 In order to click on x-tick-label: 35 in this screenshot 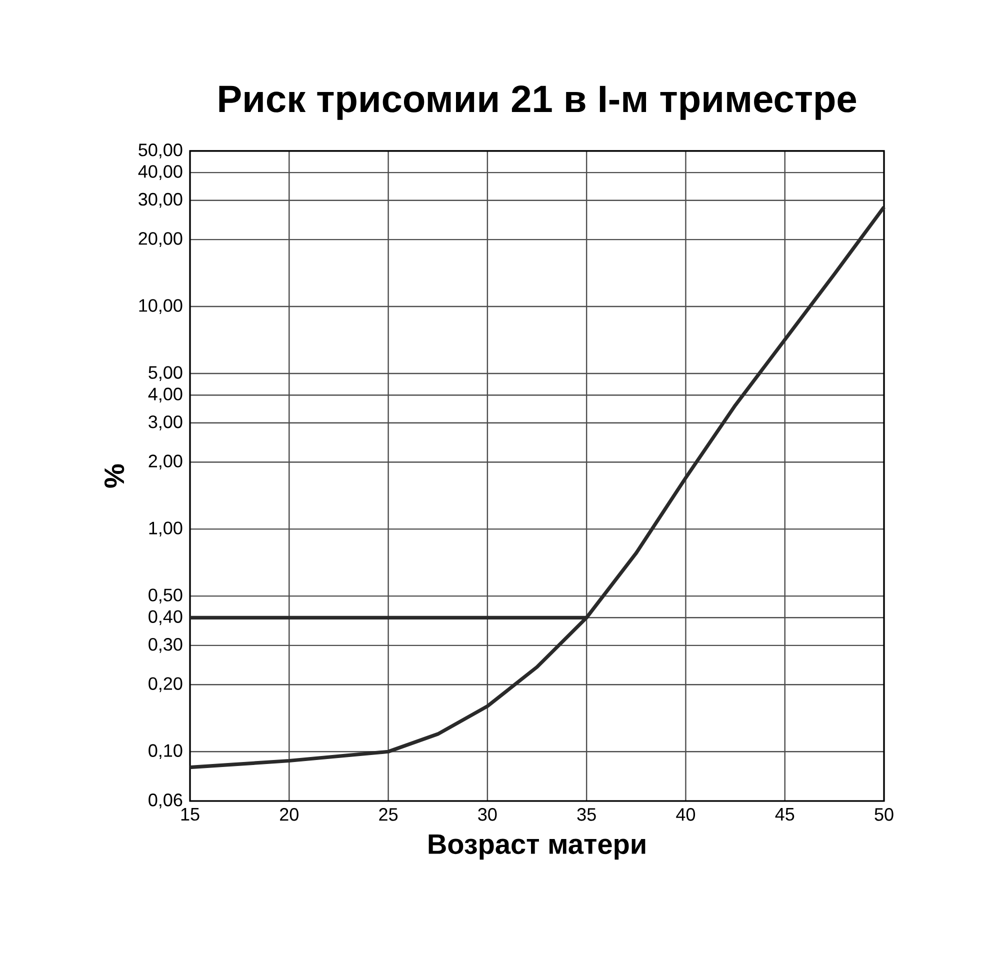, I will do `click(586, 814)`.